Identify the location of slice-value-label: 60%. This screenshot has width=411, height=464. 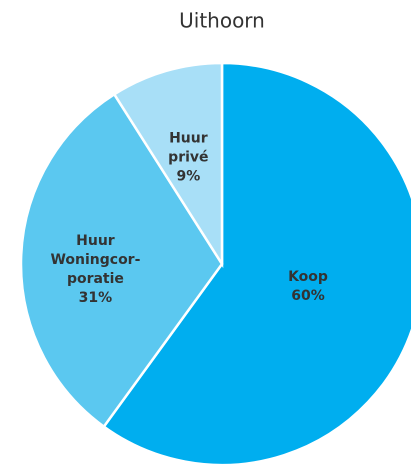
(308, 296).